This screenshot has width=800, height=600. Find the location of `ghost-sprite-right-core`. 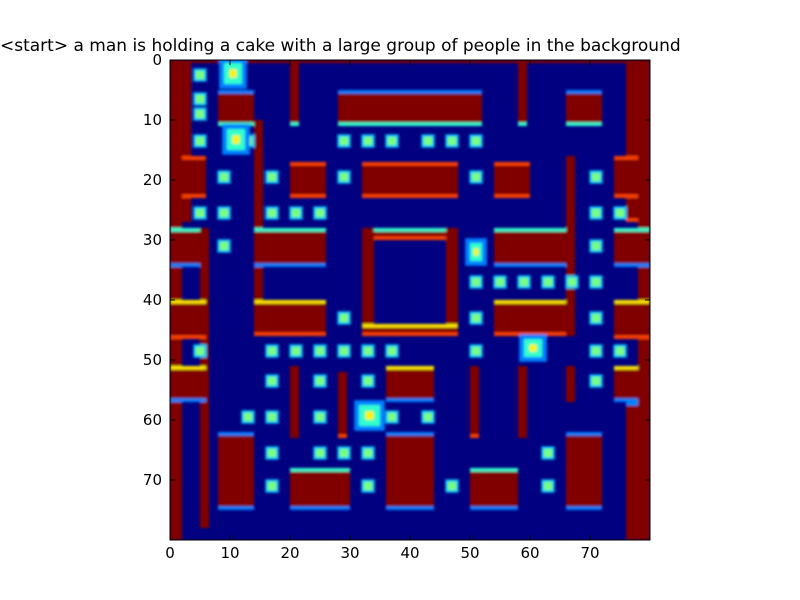

ghost-sprite-right-core is located at coordinates (533, 348).